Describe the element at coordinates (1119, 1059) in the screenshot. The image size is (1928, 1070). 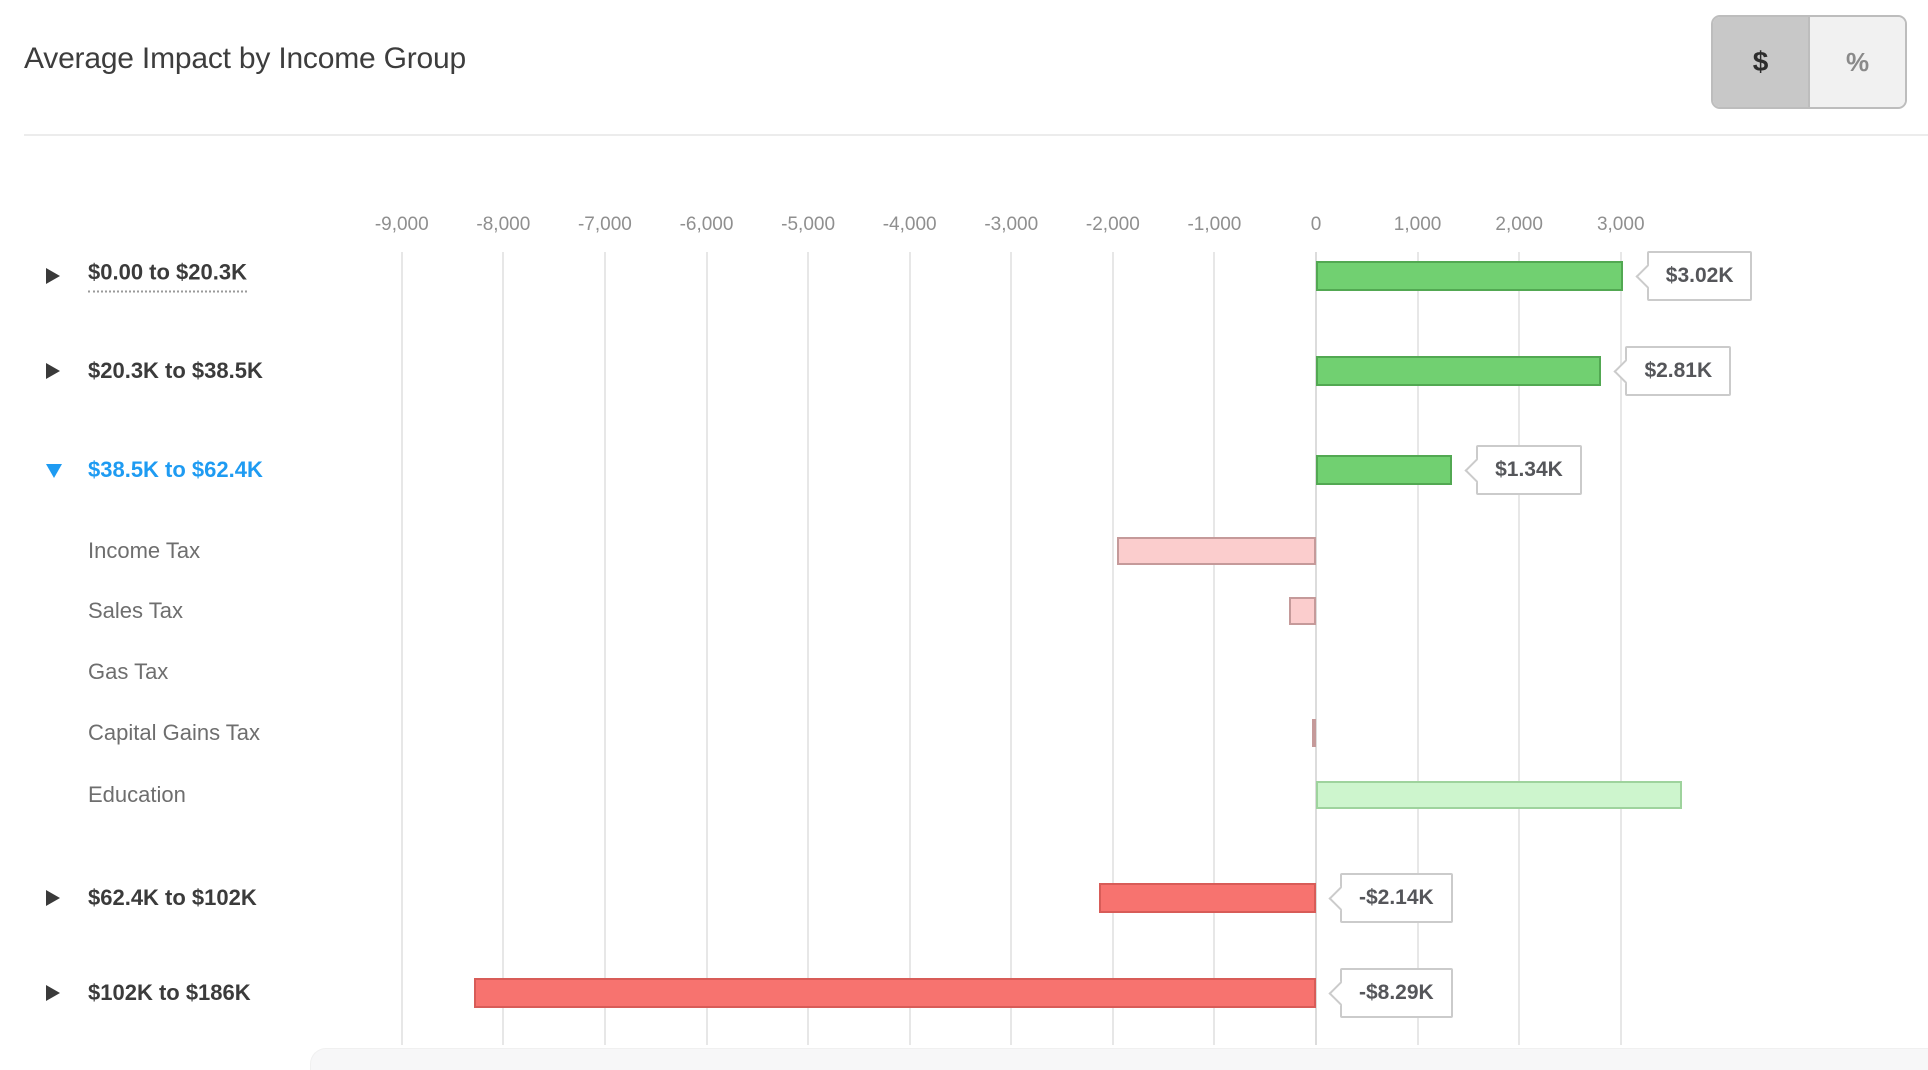
I see `next-section-panel-edge` at that location.